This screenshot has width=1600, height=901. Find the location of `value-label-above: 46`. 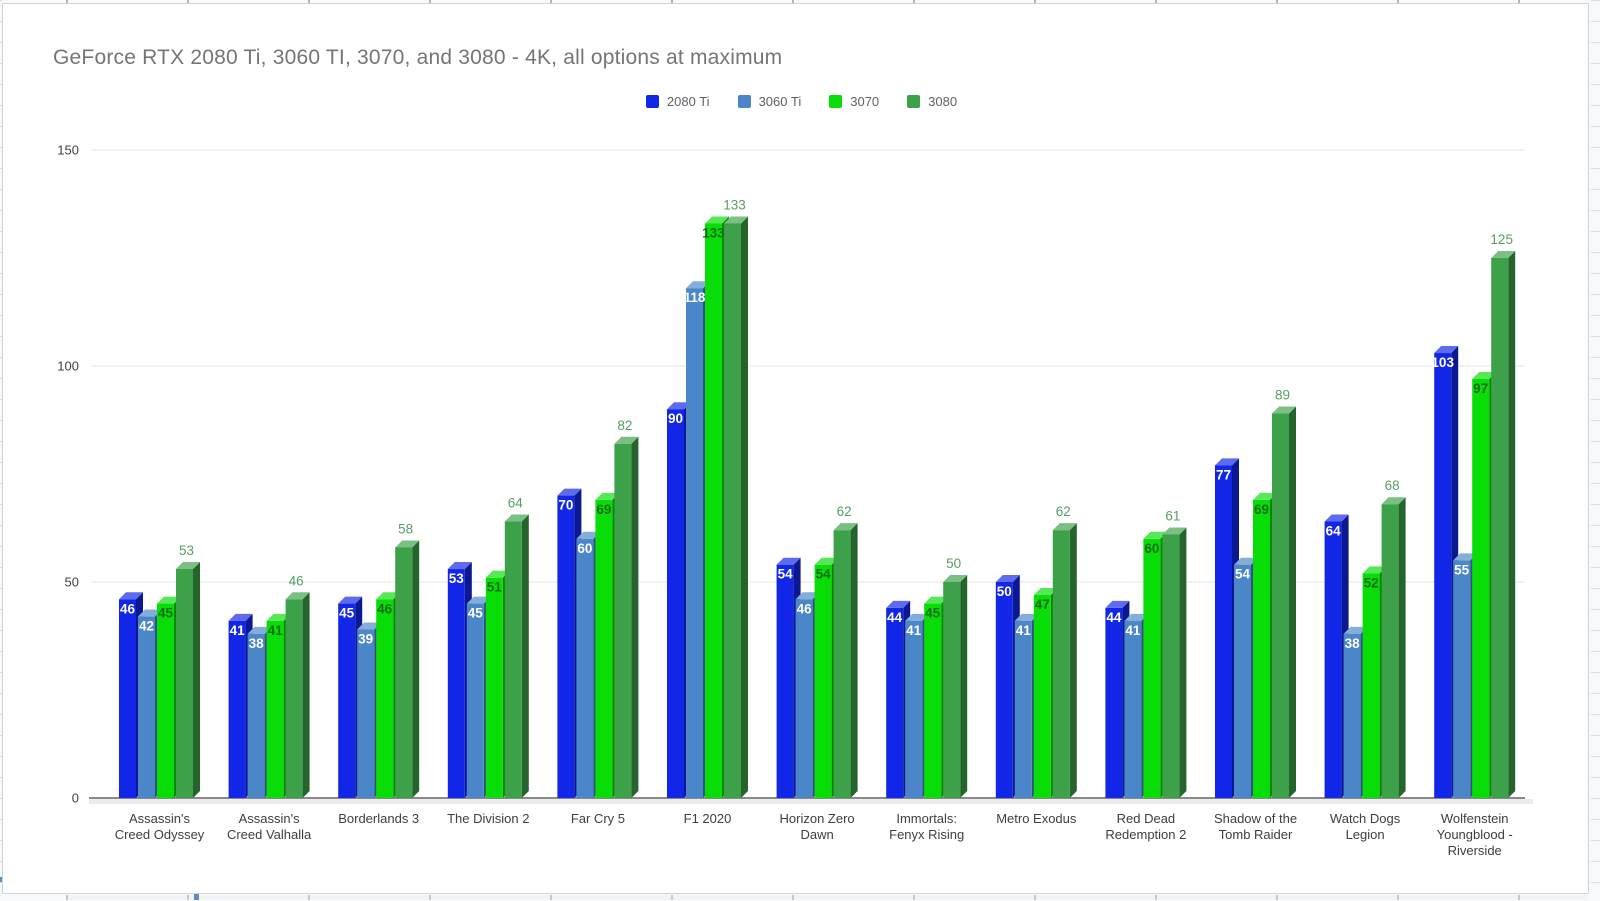

value-label-above: 46 is located at coordinates (296, 580).